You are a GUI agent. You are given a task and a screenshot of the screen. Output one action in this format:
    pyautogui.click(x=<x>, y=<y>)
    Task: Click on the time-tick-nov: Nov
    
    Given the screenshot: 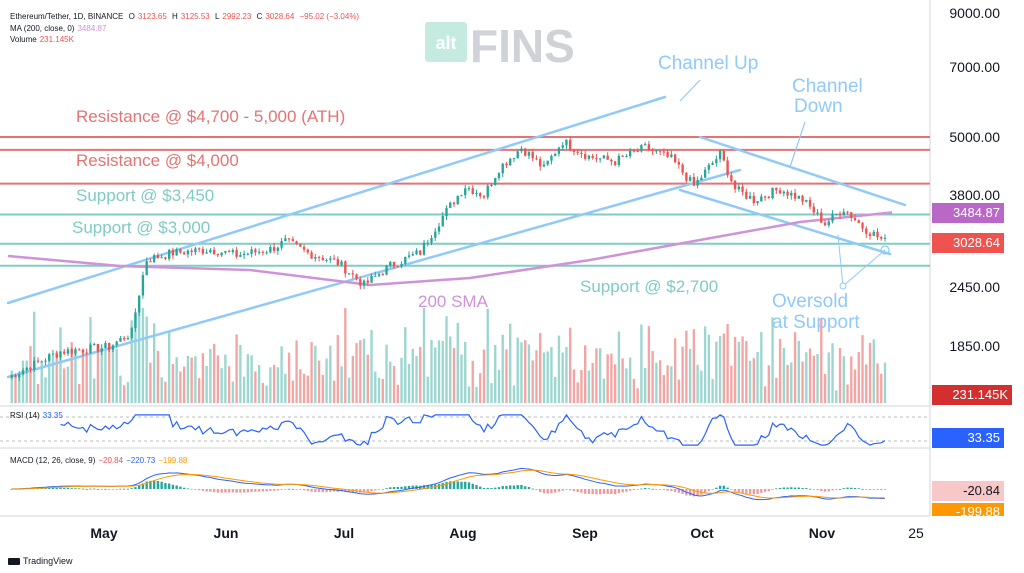 What is the action you would take?
    pyautogui.click(x=822, y=533)
    